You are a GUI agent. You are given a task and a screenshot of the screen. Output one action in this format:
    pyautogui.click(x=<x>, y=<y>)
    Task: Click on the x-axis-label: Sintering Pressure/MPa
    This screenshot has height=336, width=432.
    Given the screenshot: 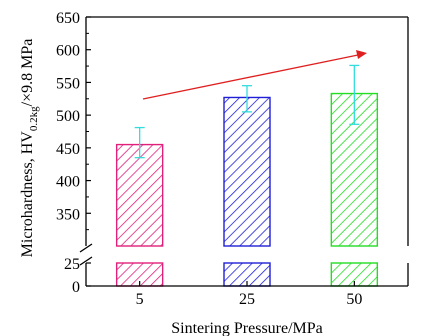 What is the action you would take?
    pyautogui.click(x=247, y=328)
    